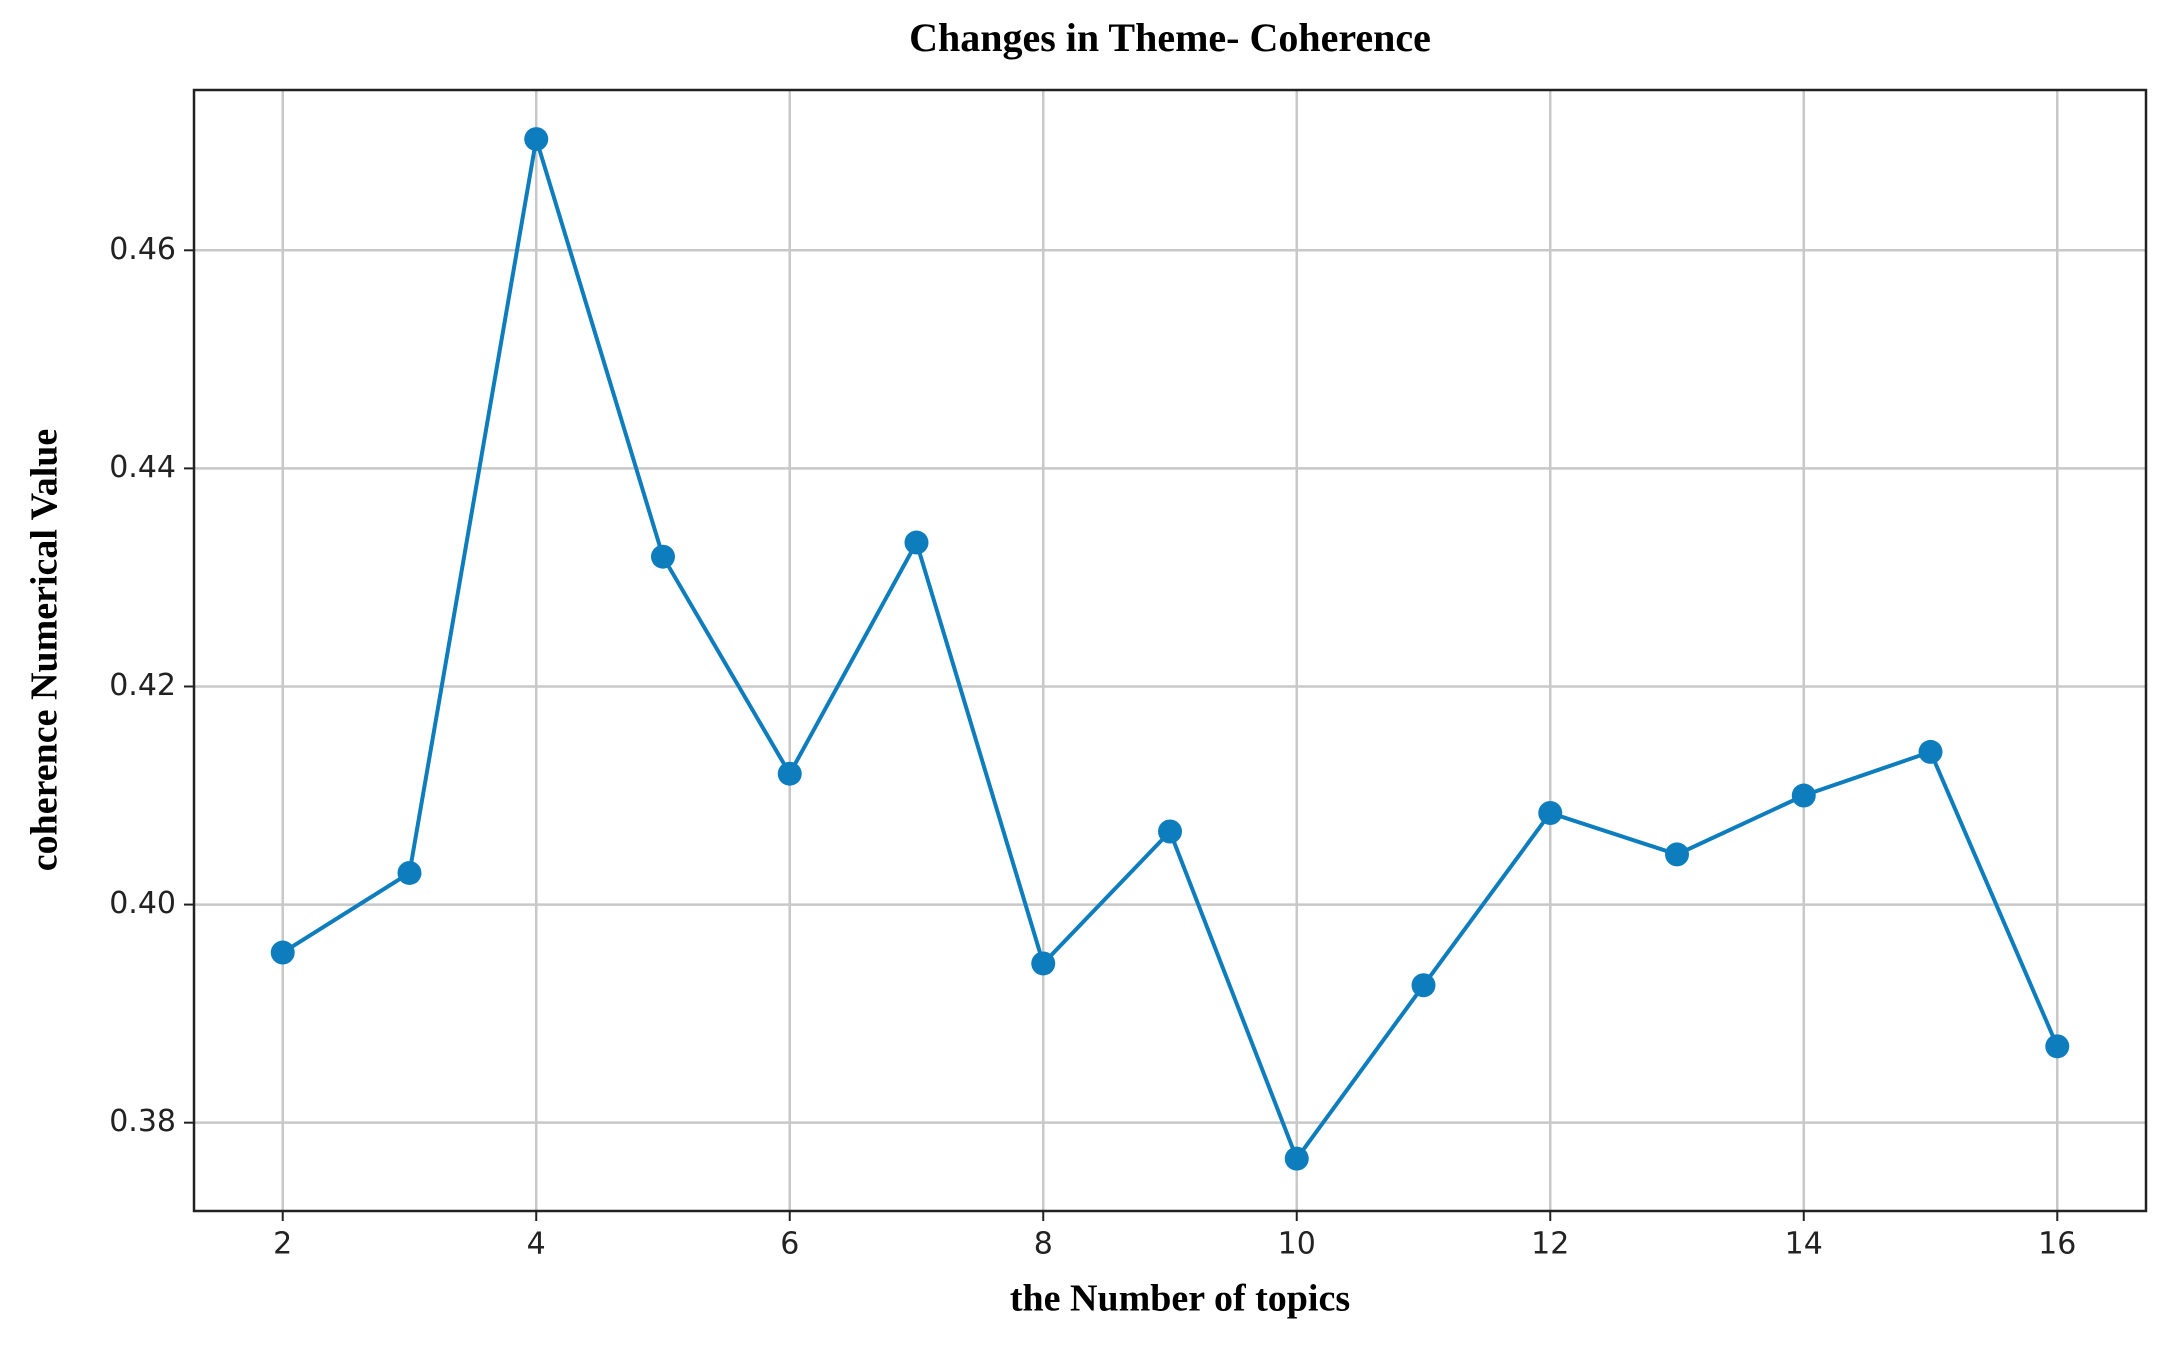 The height and width of the screenshot is (1356, 2171). I want to click on x-tick-label: 10, so click(1297, 1244).